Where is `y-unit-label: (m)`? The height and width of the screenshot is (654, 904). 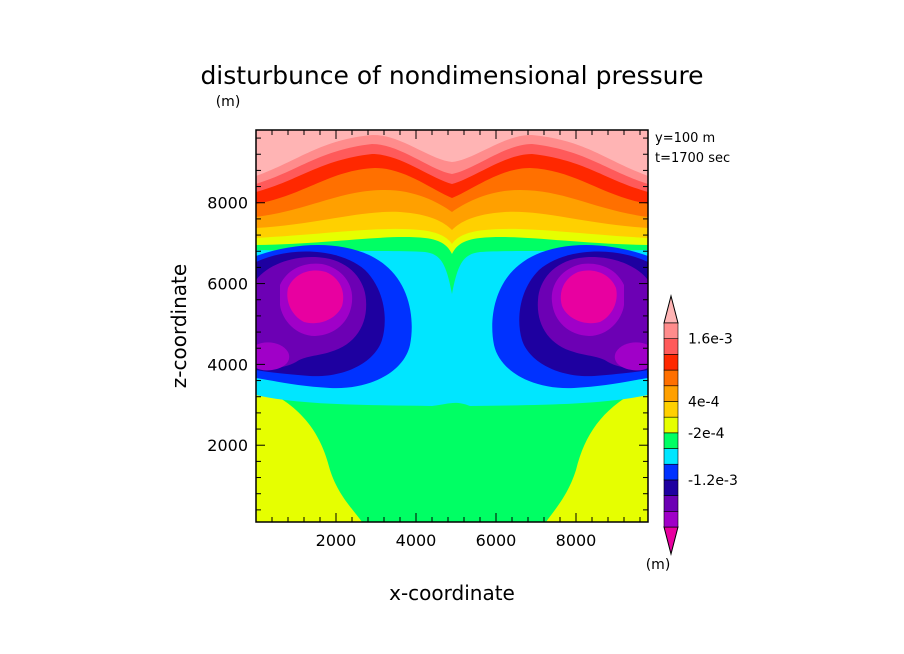
y-unit-label: (m) is located at coordinates (228, 102).